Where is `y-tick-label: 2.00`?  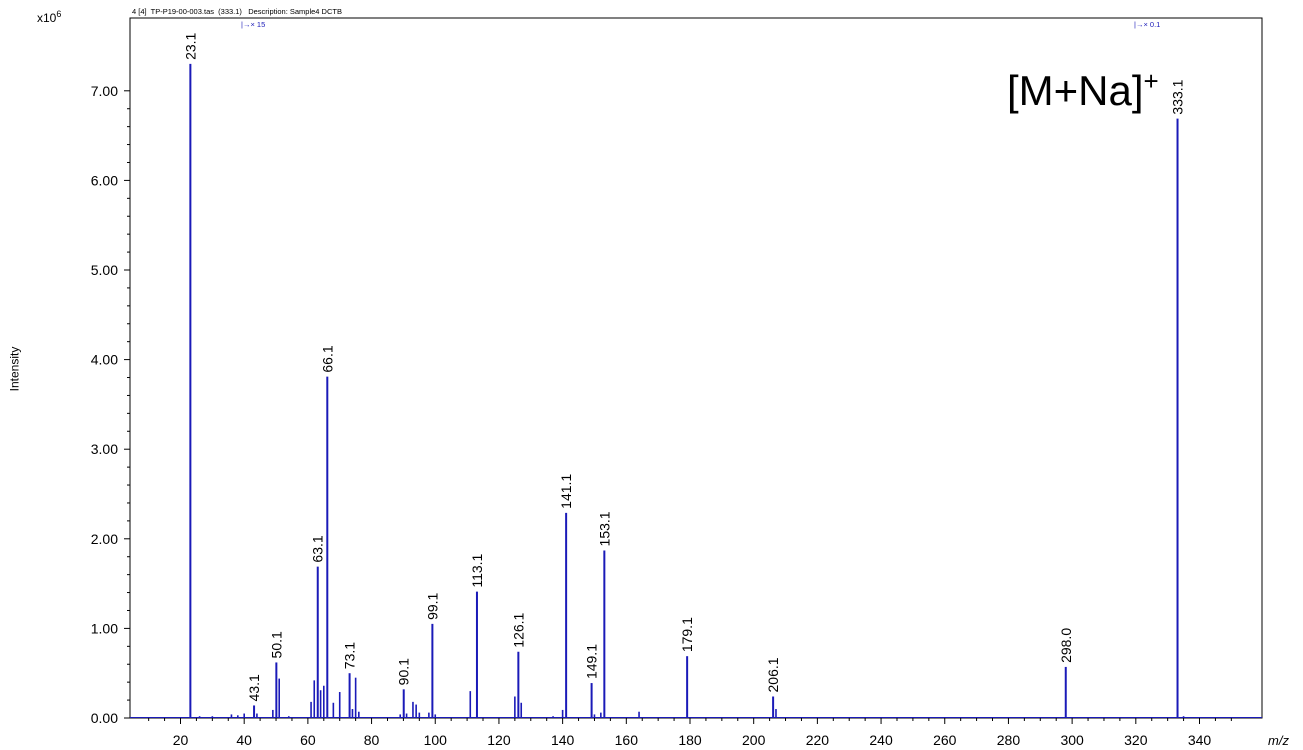 y-tick-label: 2.00 is located at coordinates (104, 539).